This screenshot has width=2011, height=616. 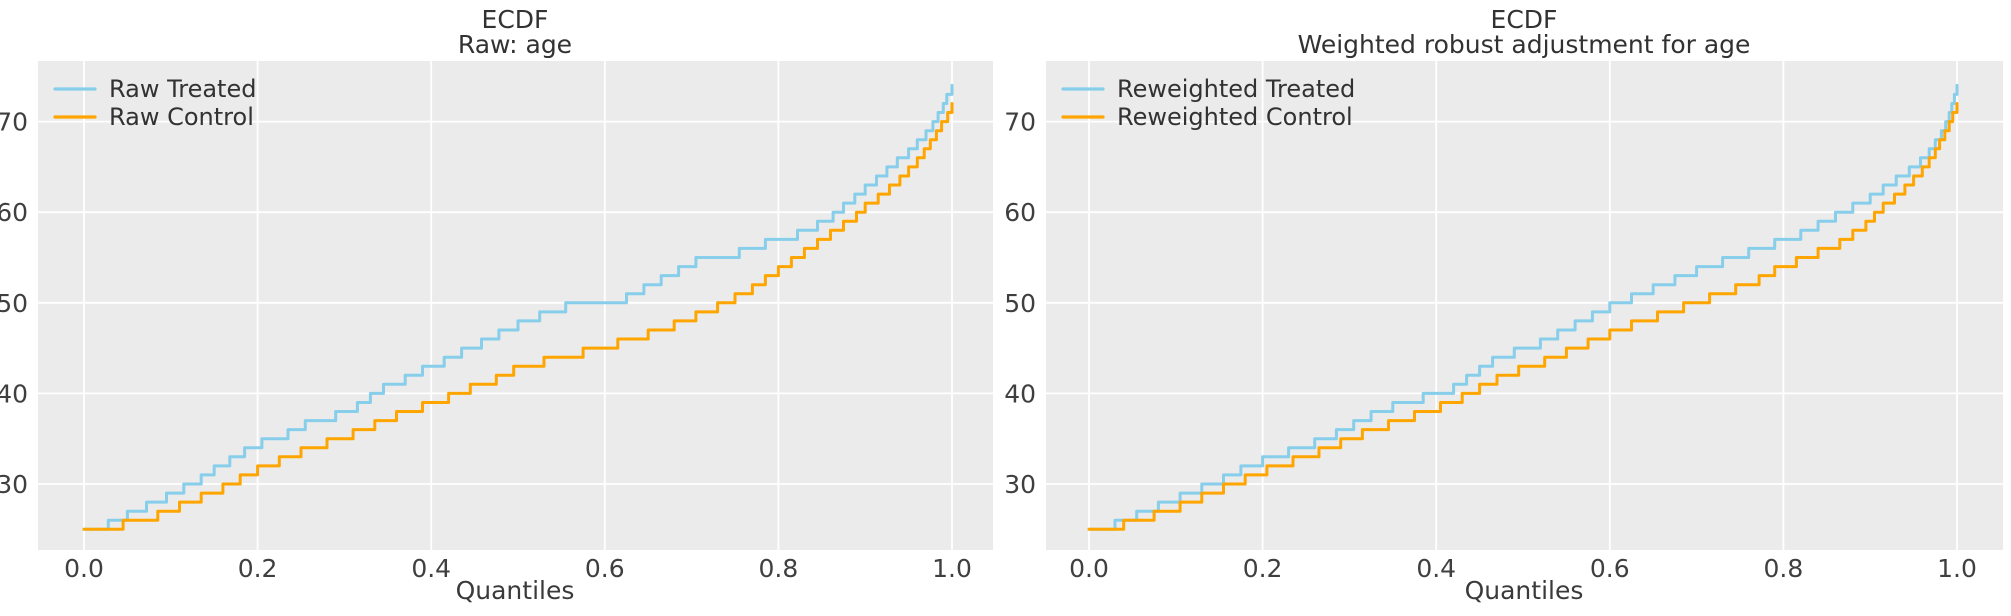 What do you see at coordinates (1524, 44) in the screenshot?
I see `plot-subtitle: Weighted robust adjustment for age` at bounding box center [1524, 44].